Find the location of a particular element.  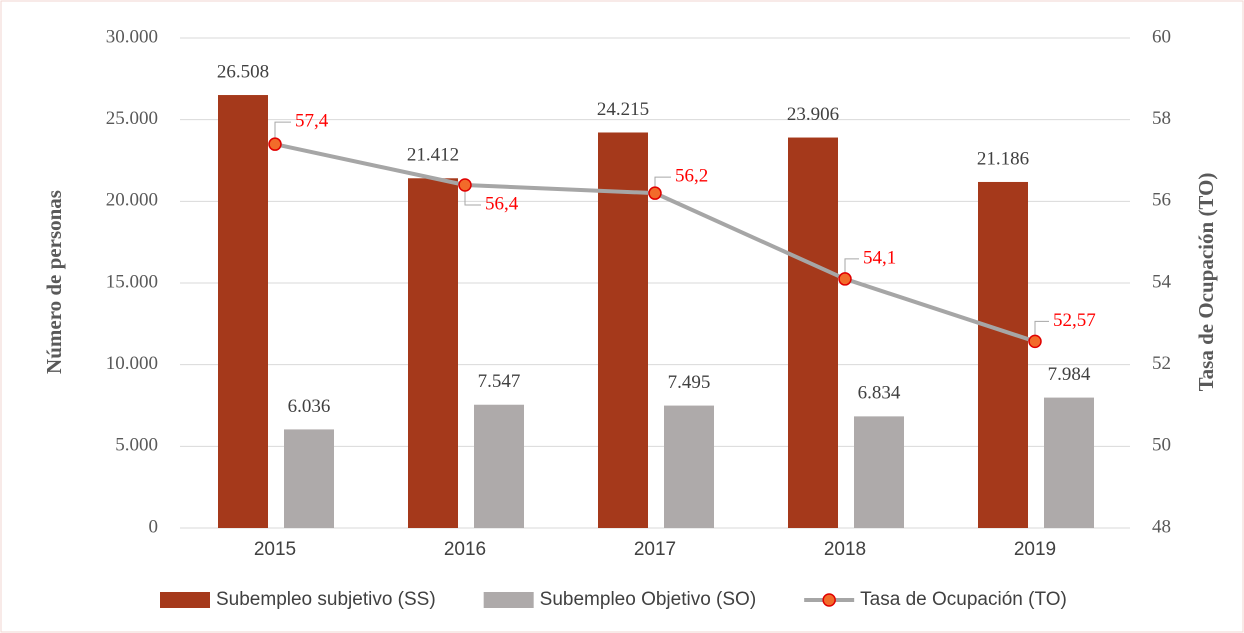

y-tick-label: 20.000 is located at coordinates (132, 200).